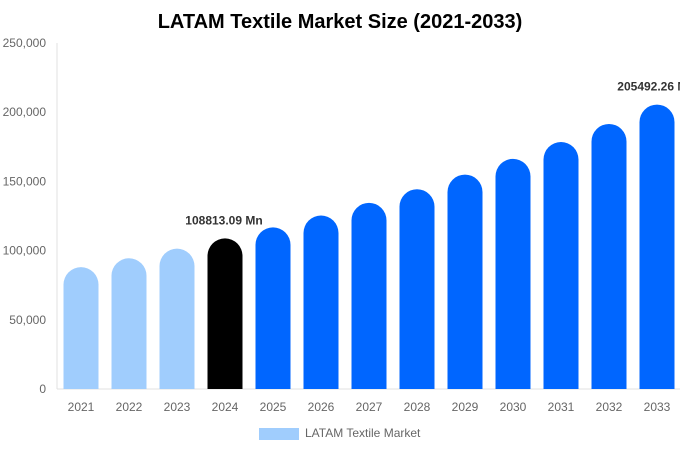 The height and width of the screenshot is (455, 680). What do you see at coordinates (225, 407) in the screenshot?
I see `x-tick-label: 2024` at bounding box center [225, 407].